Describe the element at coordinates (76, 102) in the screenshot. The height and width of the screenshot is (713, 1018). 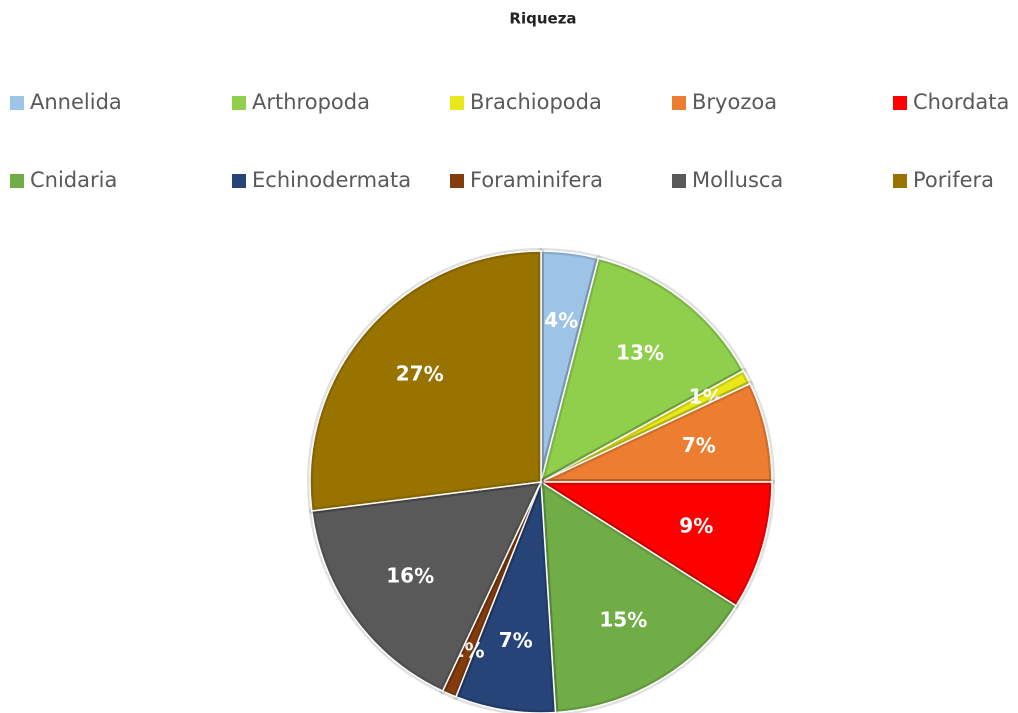
I see `legend-label: Annelida` at that location.